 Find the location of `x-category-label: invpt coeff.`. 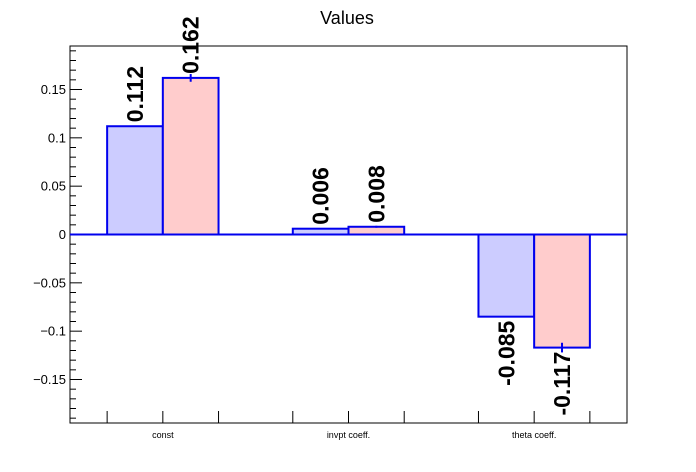

x-category-label: invpt coeff. is located at coordinates (348, 435).